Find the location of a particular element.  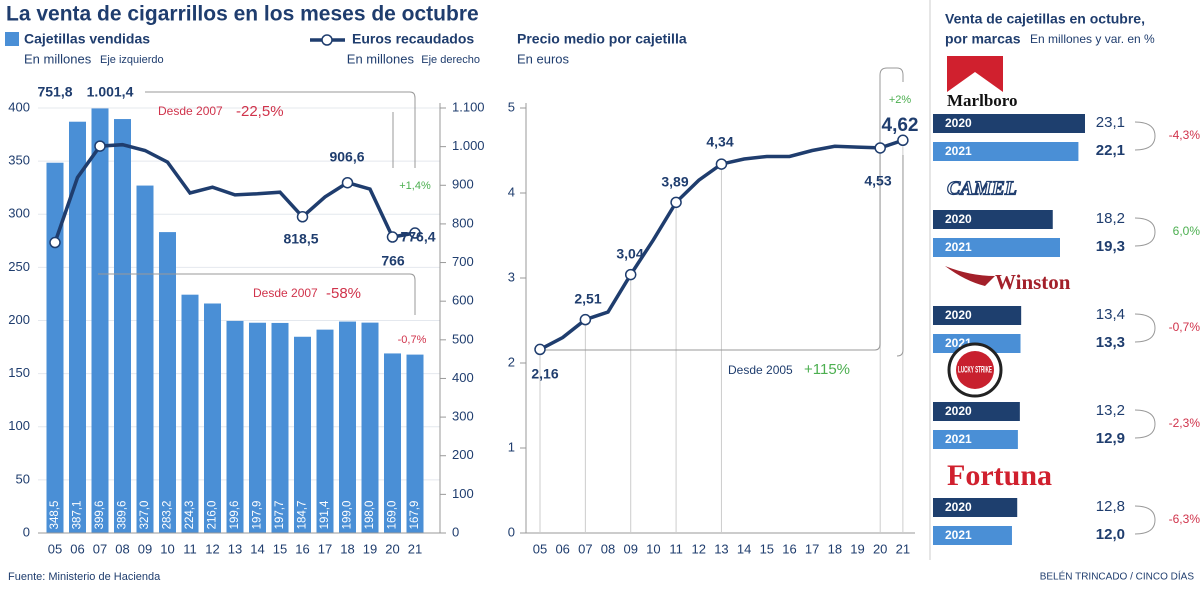

annotation-change: +1,4% is located at coordinates (415, 186).